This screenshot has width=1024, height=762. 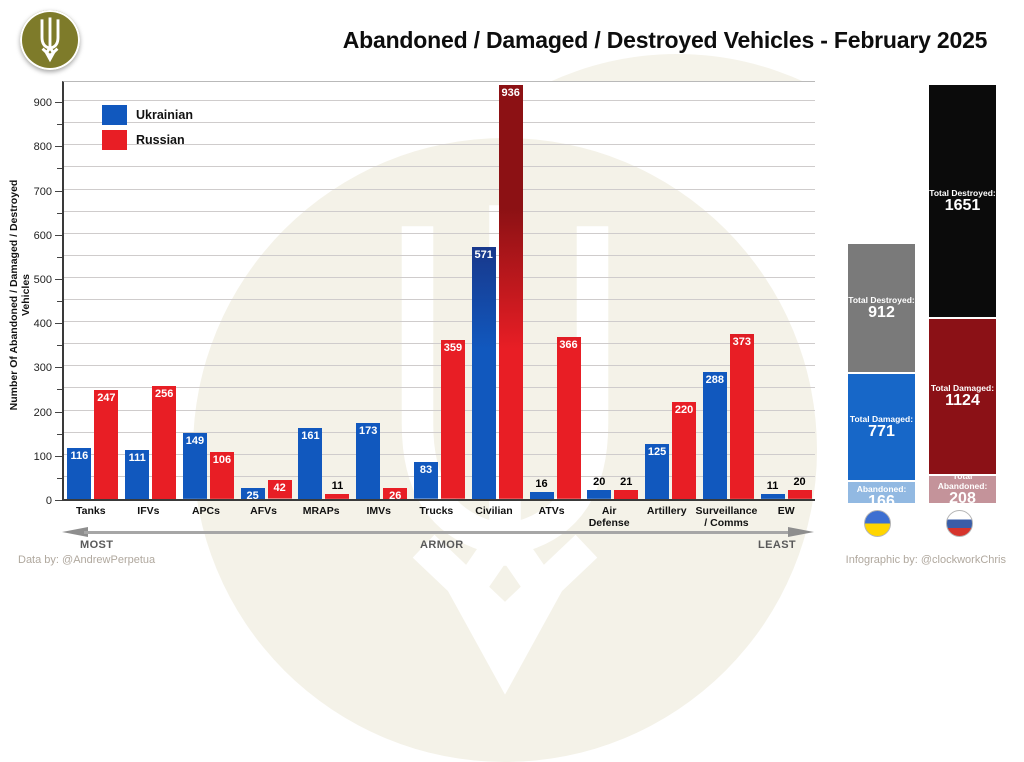 I want to click on total-segment-value: 1651, so click(x=962, y=205).